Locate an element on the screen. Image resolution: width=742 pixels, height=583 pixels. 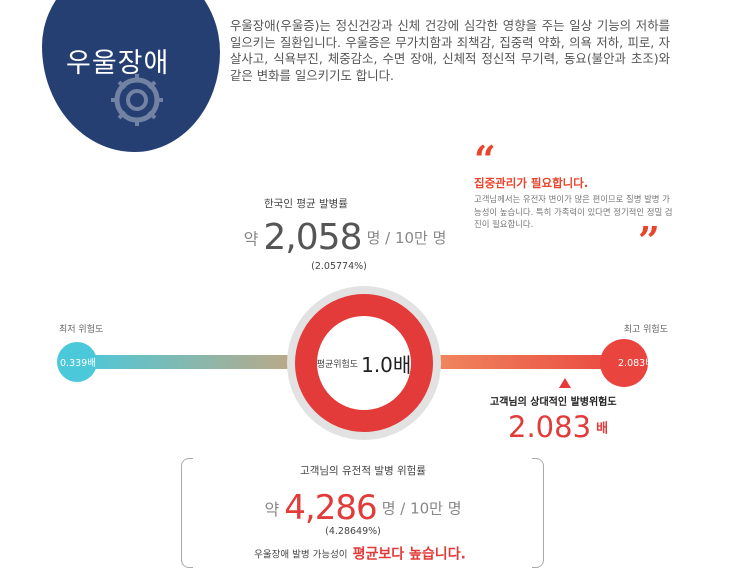
max-risk-dot is located at coordinates (624, 363).